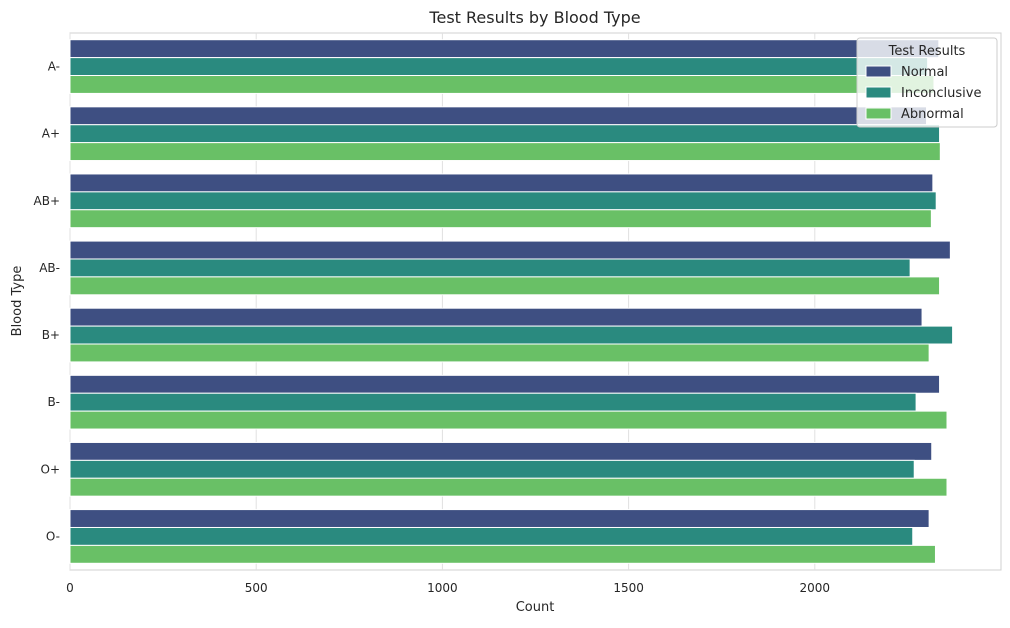 Image resolution: width=1010 pixels, height=628 pixels. Describe the element at coordinates (256, 588) in the screenshot. I see `x-tick-label: 500` at that location.